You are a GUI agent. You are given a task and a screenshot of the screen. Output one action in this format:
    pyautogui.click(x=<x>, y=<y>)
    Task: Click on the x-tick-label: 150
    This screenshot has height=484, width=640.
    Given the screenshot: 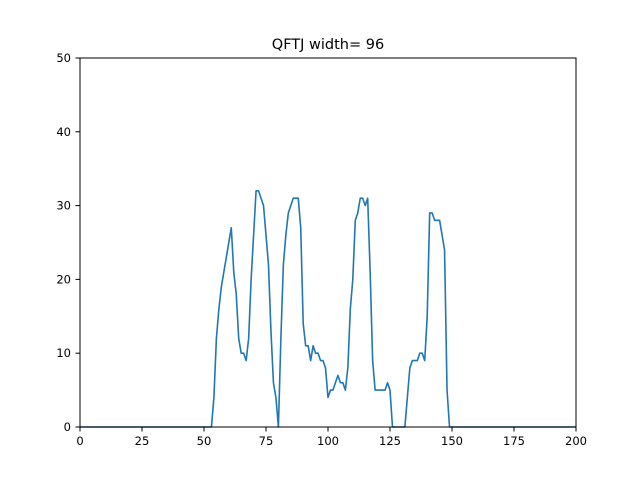 What is the action you would take?
    pyautogui.click(x=452, y=441)
    